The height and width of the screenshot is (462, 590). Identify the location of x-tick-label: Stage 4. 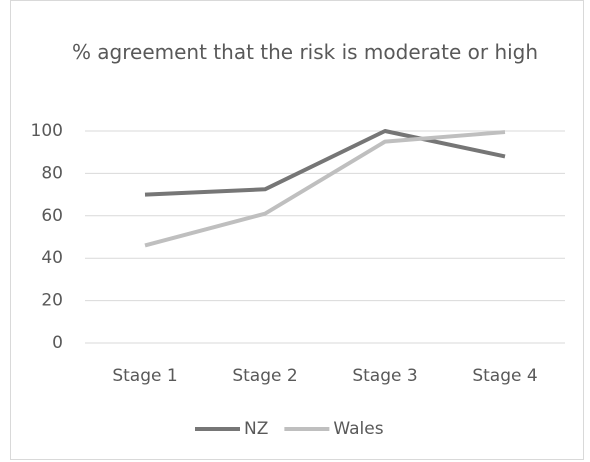
(504, 376).